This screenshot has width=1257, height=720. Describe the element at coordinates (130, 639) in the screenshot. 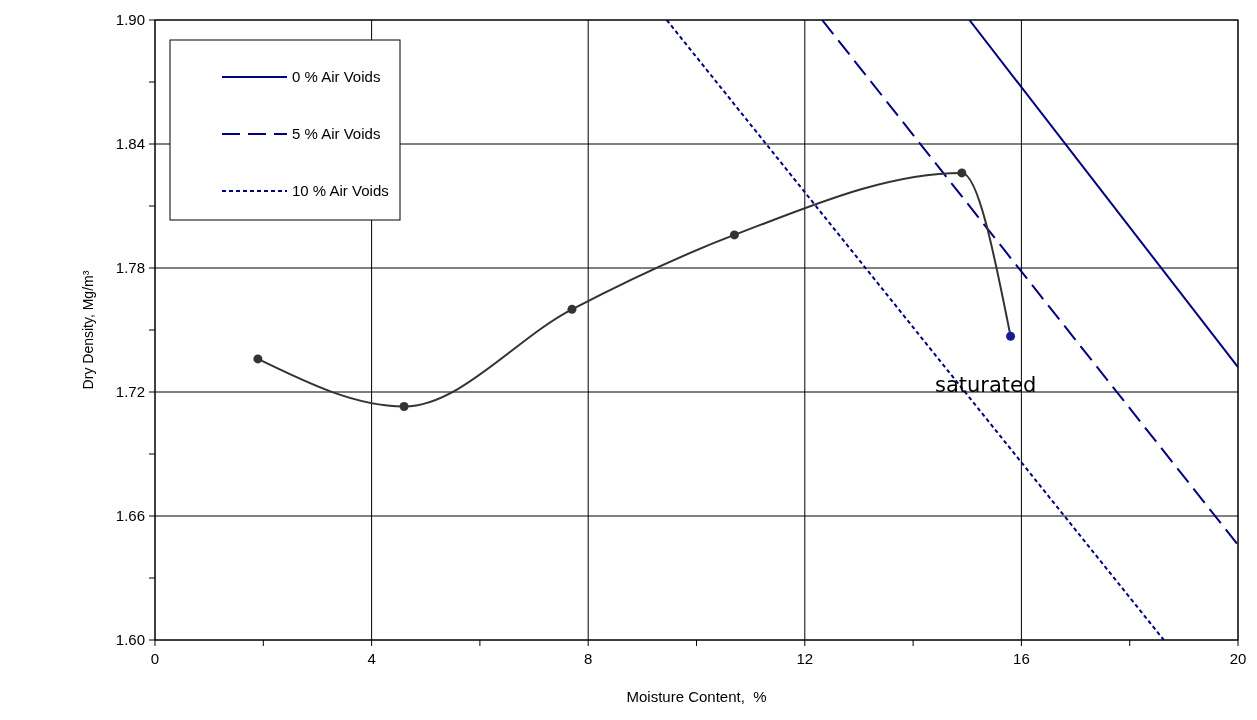

I see `y-tick-label: 1.60` at that location.